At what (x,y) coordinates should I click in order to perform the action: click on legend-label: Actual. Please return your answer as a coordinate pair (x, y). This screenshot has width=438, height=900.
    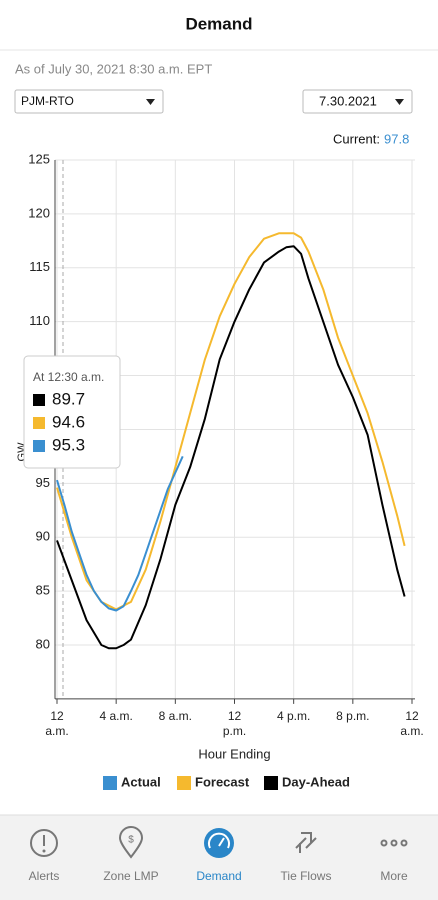
    Looking at the image, I should click on (141, 781).